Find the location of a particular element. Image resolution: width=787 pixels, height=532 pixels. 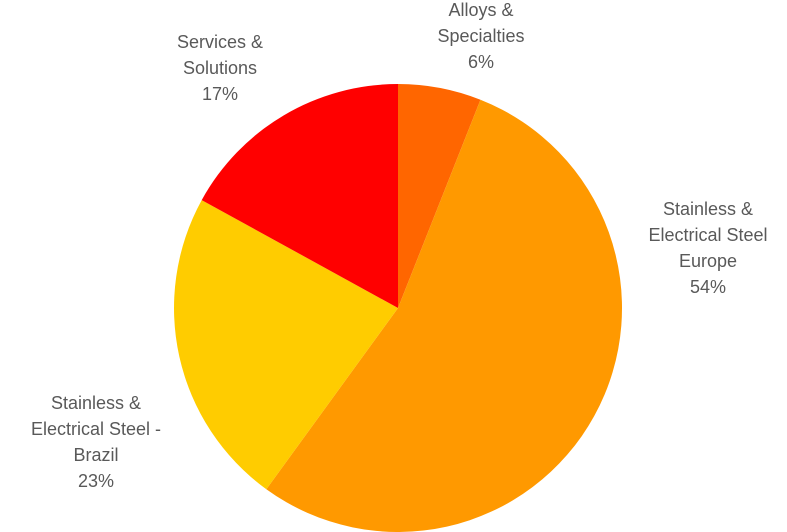

pie-label-line: Electrical Steel is located at coordinates (707, 235).